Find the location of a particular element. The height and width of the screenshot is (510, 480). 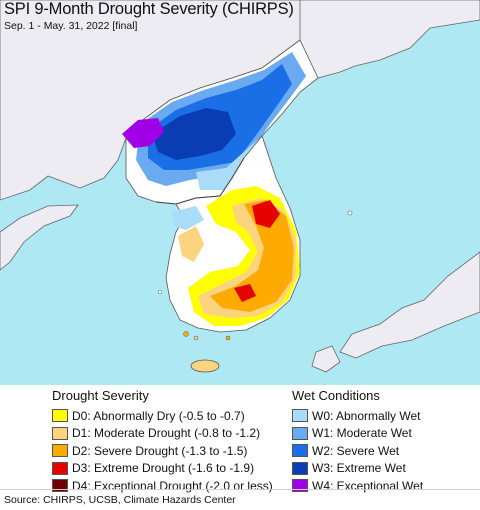

legend-label-d0: D0: Abnormally Dry (-0.5 to -0.7) is located at coordinates (158, 415).